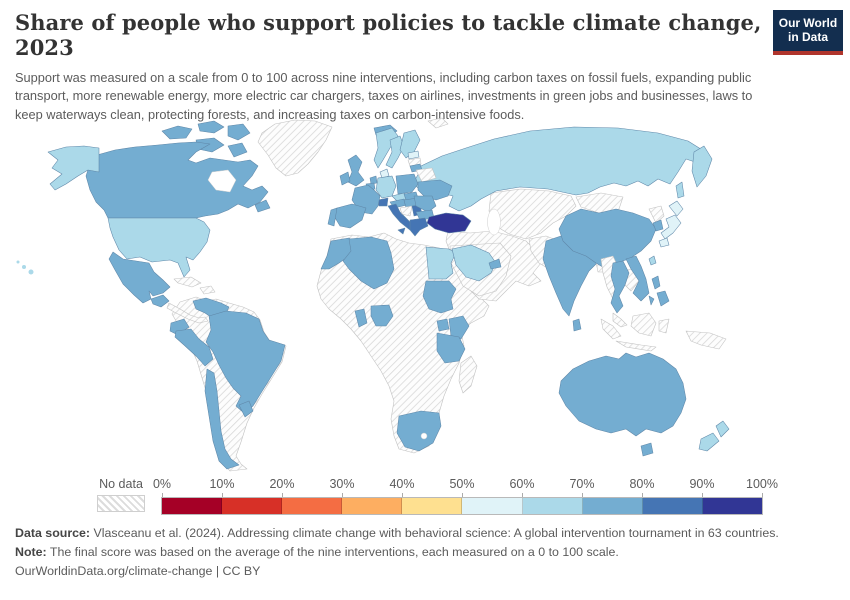  Describe the element at coordinates (656, 214) in the screenshot. I see `country-north-korea` at that location.